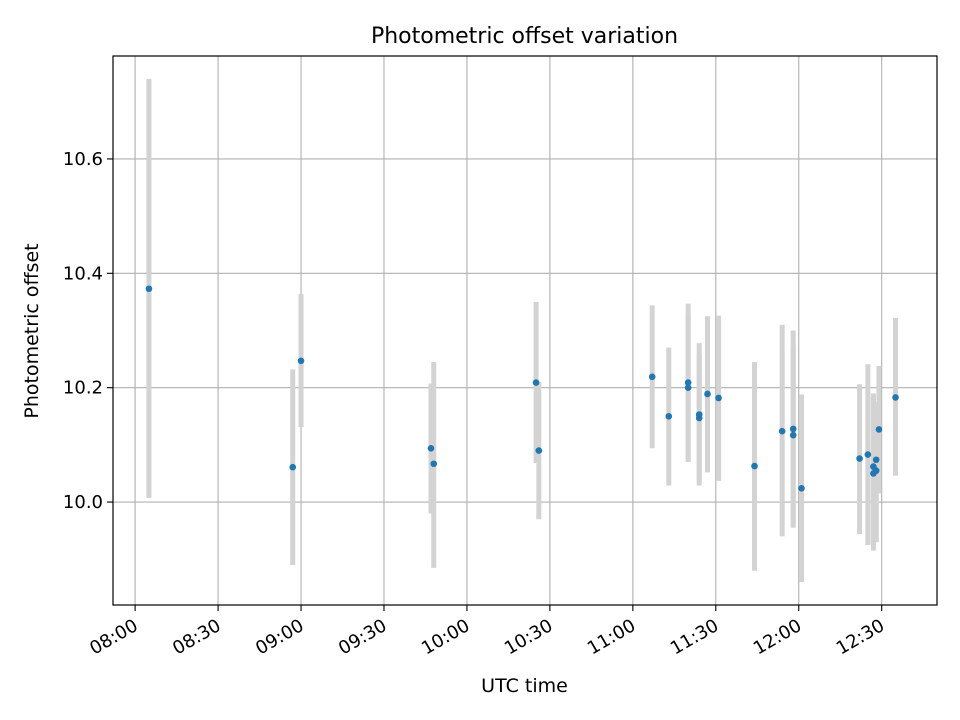  What do you see at coordinates (83, 388) in the screenshot?
I see `y-tick-label: 10.2` at bounding box center [83, 388].